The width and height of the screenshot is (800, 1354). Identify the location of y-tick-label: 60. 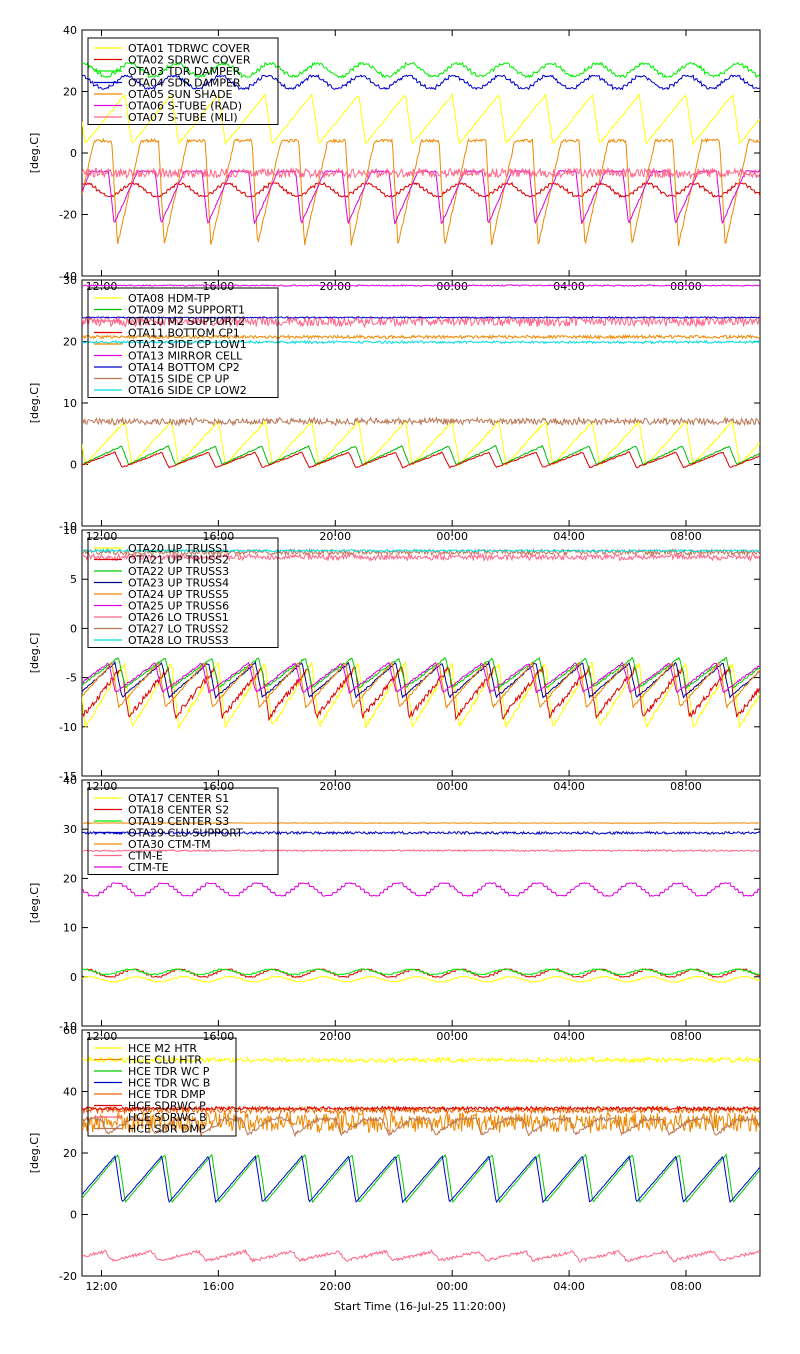
(70, 1030).